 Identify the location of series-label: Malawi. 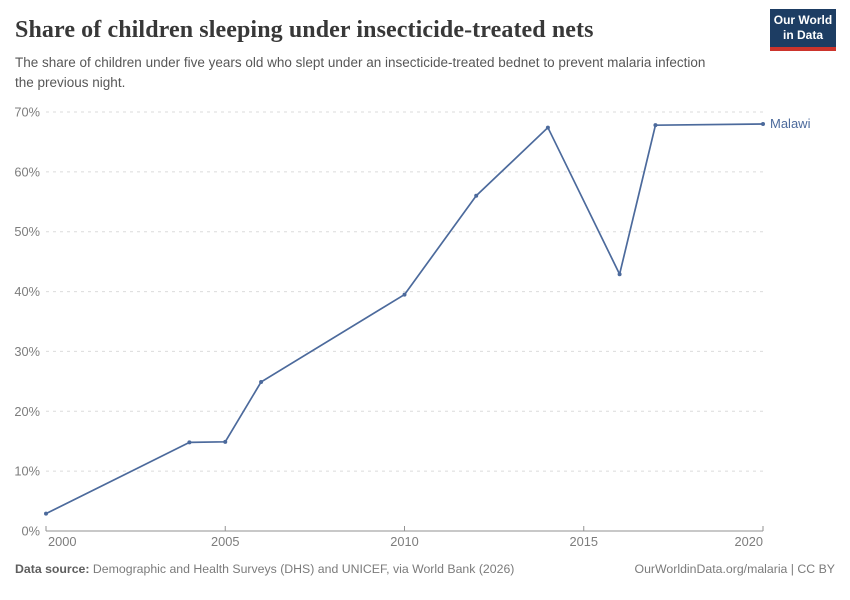
(790, 123).